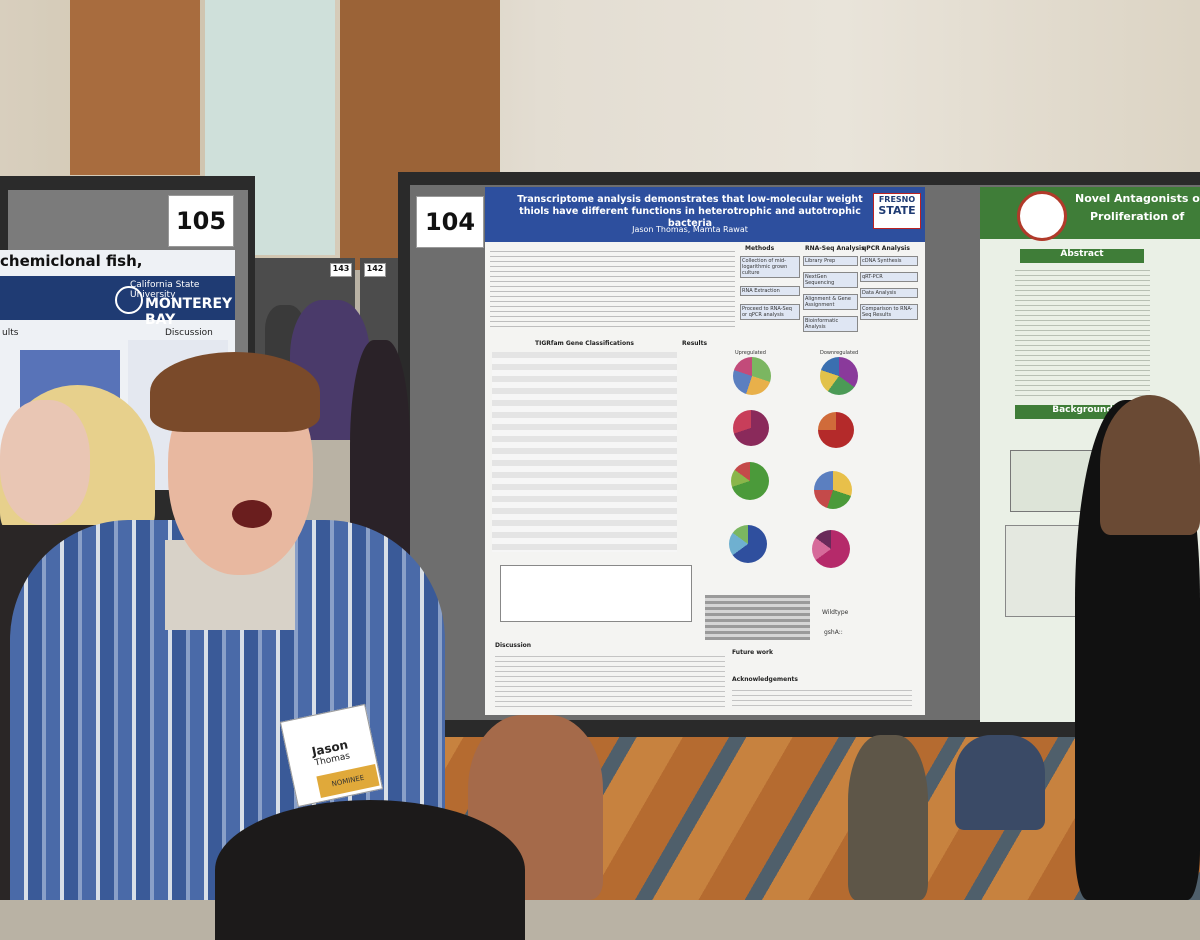 This screenshot has height=940, width=1200. Describe the element at coordinates (835, 612) in the screenshot. I see `gene-label-wildtype: Wildtype` at that location.